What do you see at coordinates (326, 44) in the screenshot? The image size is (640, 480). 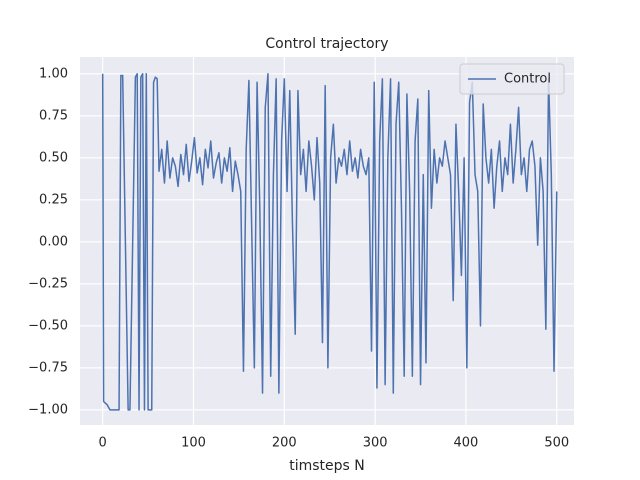 I see `chart-title: Control trajectory` at bounding box center [326, 44].